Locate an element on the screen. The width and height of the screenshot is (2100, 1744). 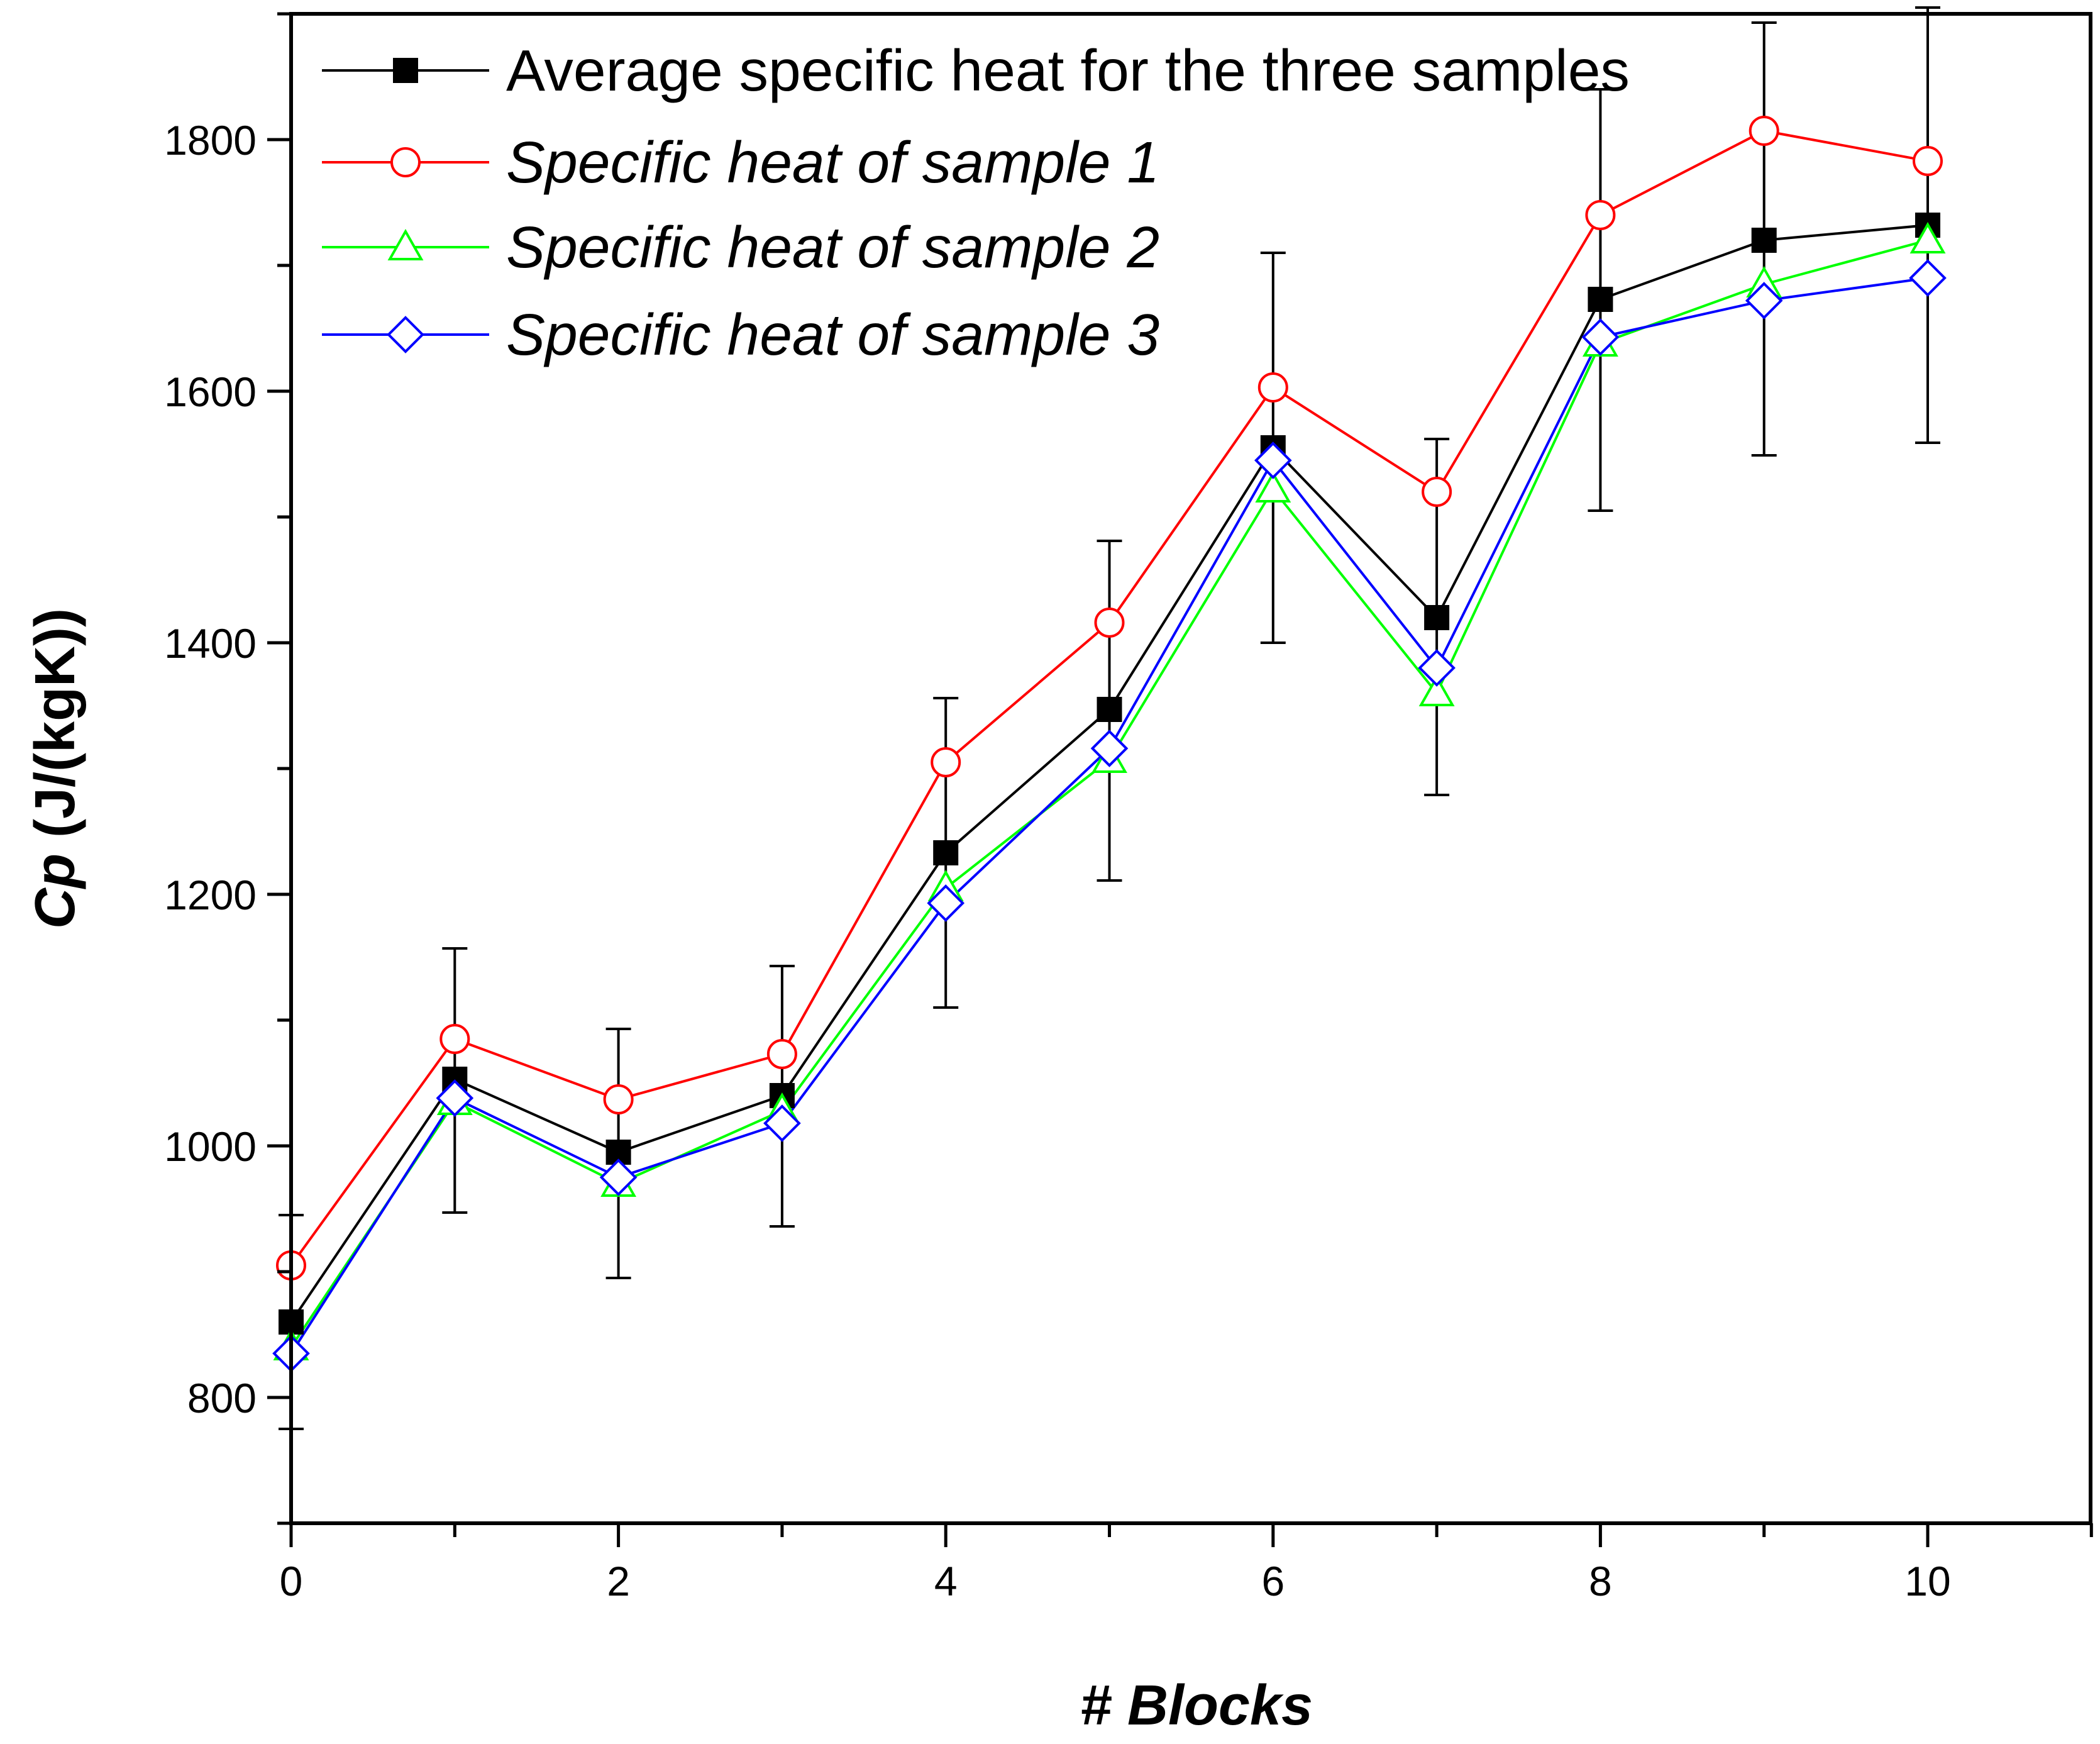
legend-label: Specific heat of sample 2 is located at coordinates (832, 247).